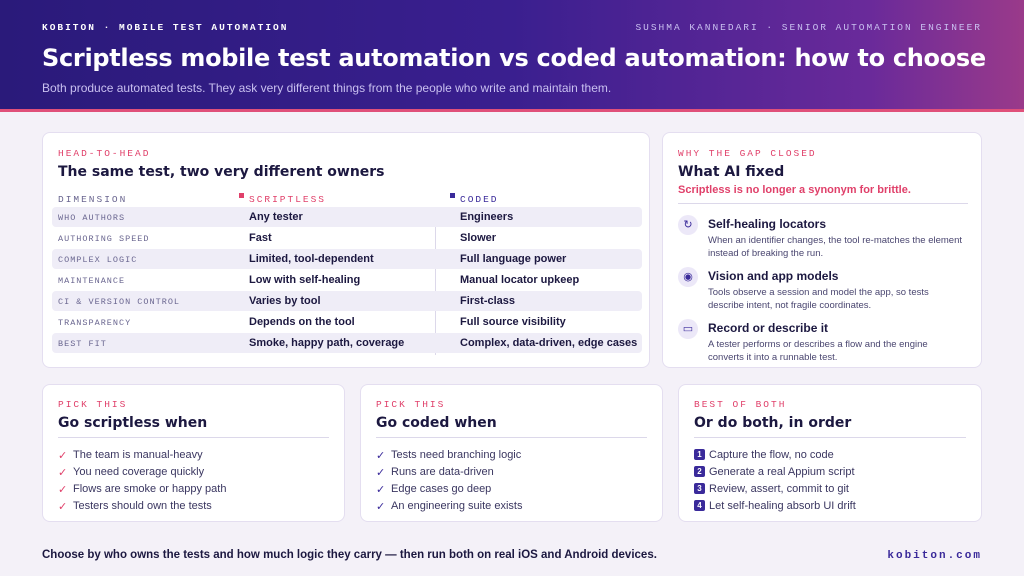 This screenshot has height=576, width=1024. Describe the element at coordinates (487, 217) in the screenshot. I see `coded-cell: Engineers` at that location.